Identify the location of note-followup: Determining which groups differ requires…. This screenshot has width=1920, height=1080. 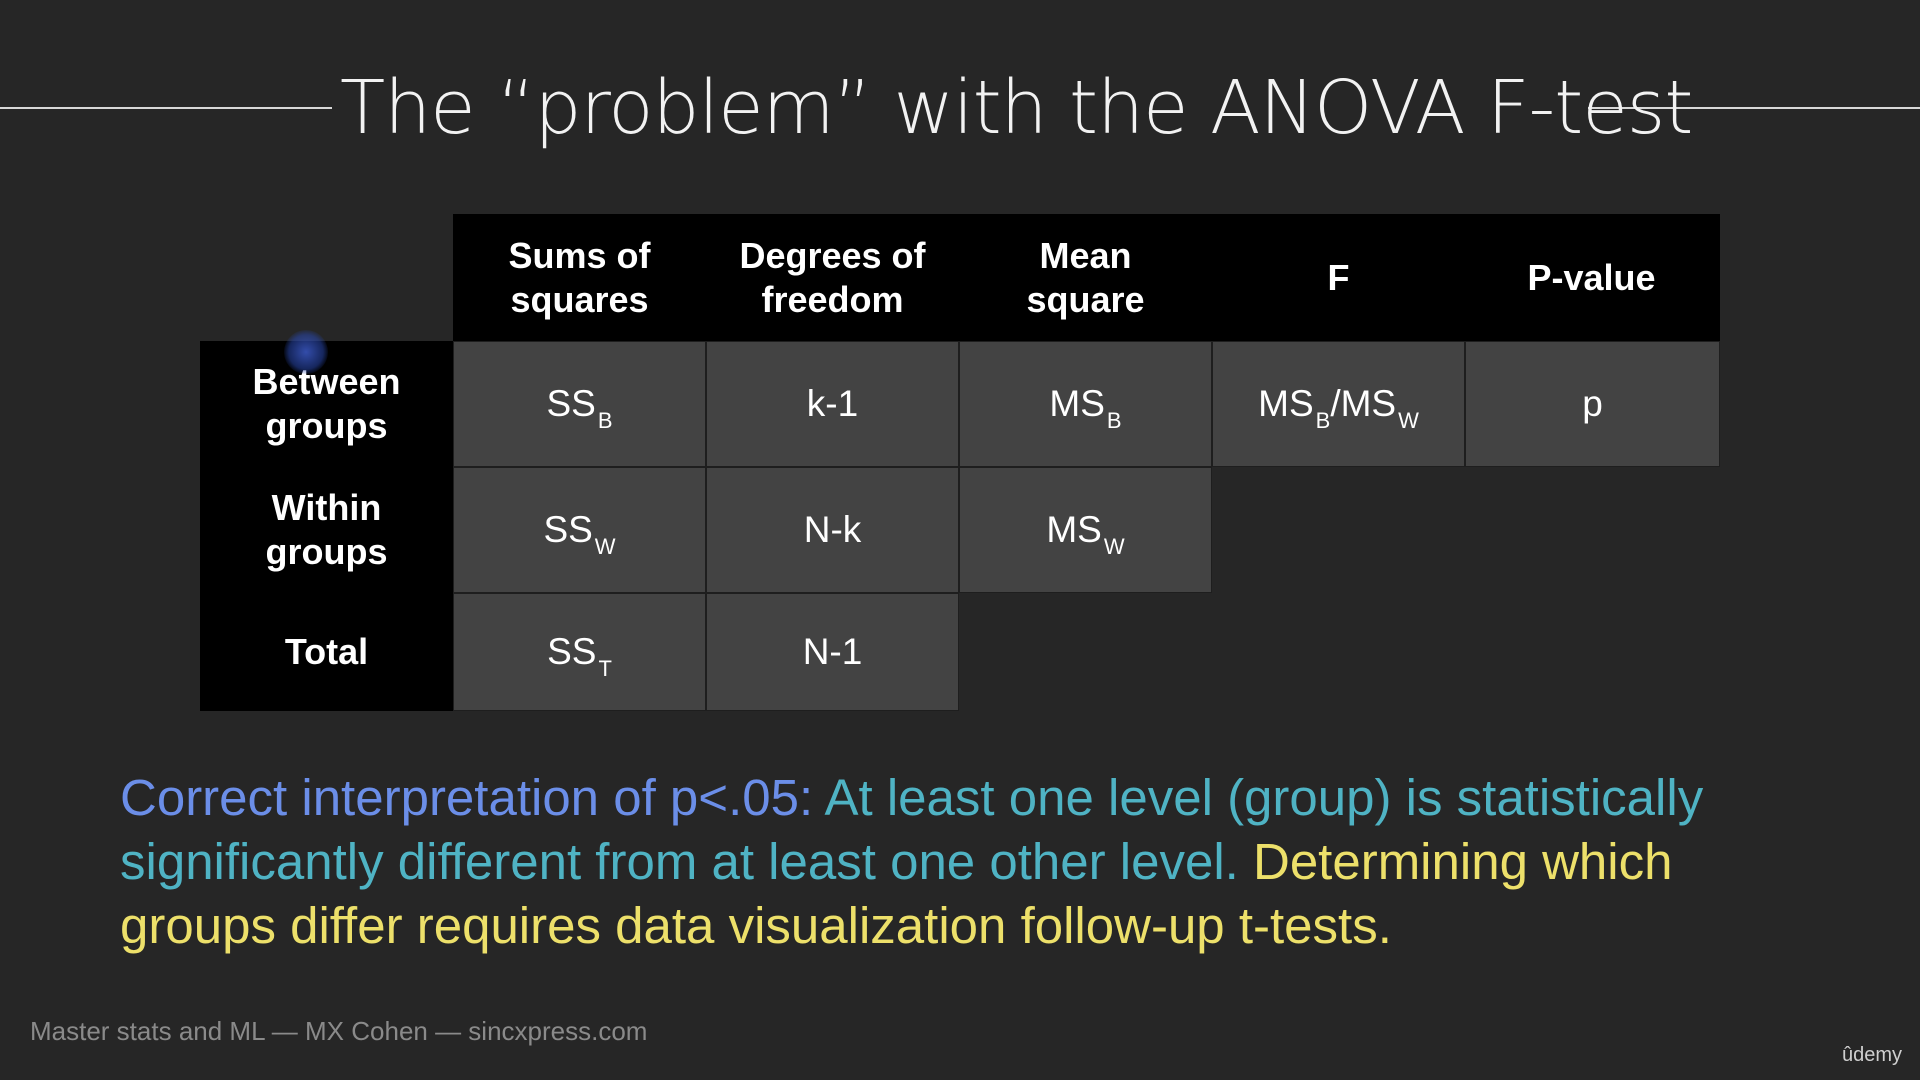
(896, 893).